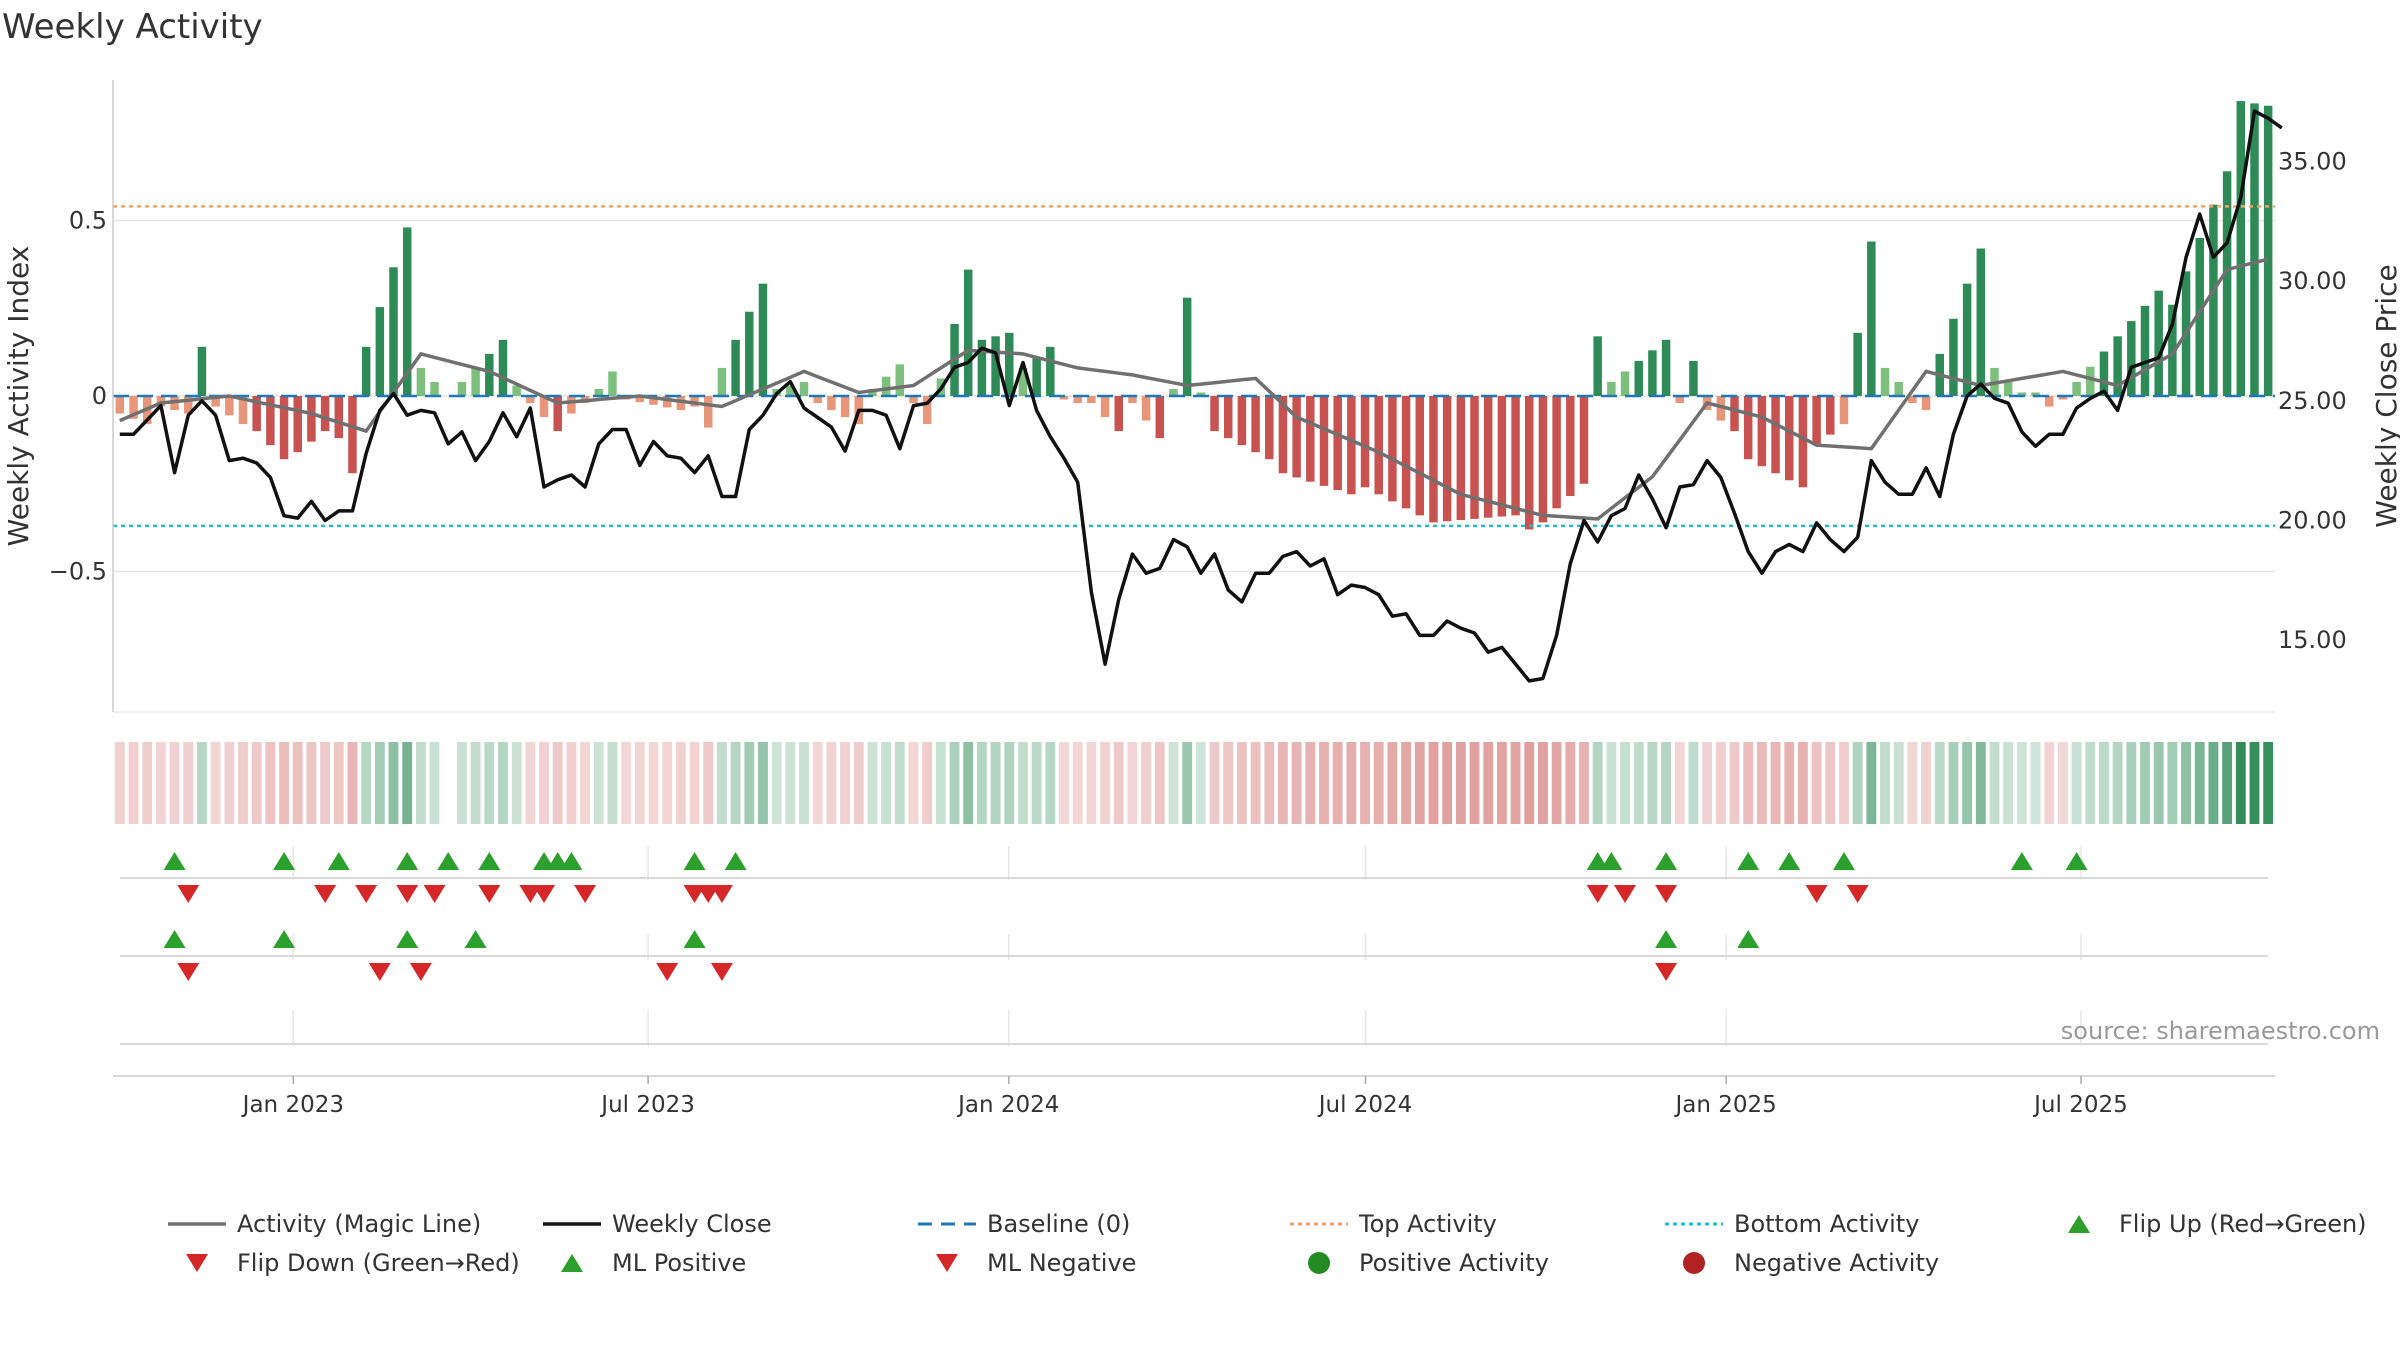 This screenshot has height=1350, width=2400. I want to click on legend-item: ML Positive, so click(653, 1263).